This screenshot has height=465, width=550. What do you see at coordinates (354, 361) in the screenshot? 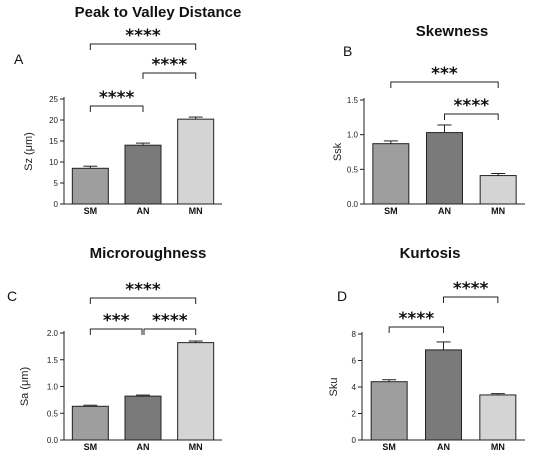
I see `y-tick-label: 6` at bounding box center [354, 361].